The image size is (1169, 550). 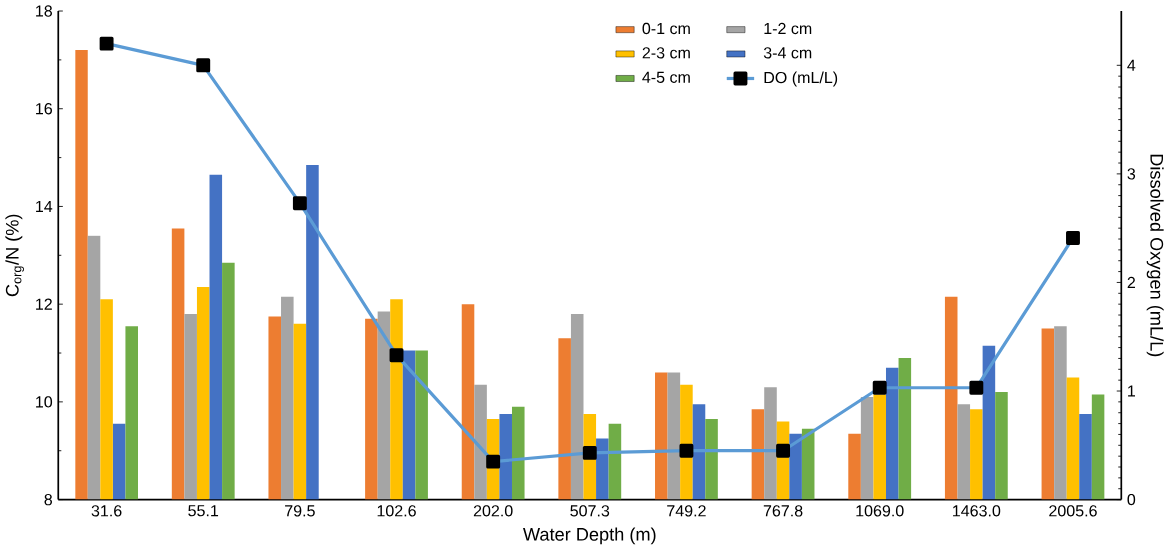 I want to click on legend-label: 1-2 cm, so click(x=788, y=28).